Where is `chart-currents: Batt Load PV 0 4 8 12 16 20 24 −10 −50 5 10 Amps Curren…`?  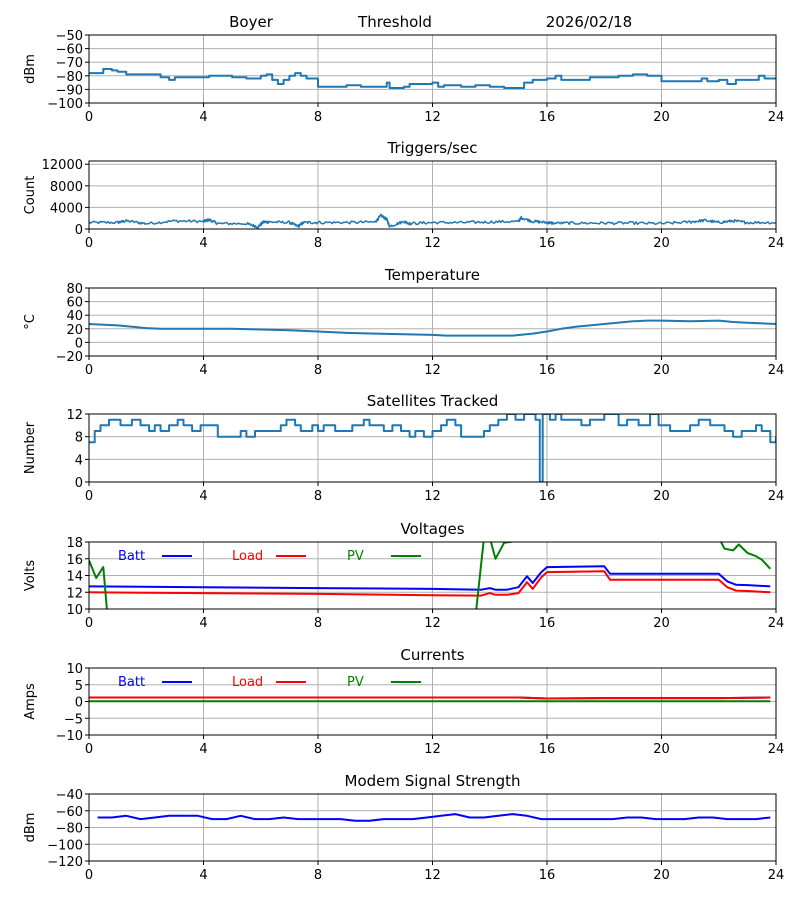 chart-currents: Batt Load PV 0 4 8 12 16 20 24 −10 −50 5 10 Amps Curren… is located at coordinates (403, 701).